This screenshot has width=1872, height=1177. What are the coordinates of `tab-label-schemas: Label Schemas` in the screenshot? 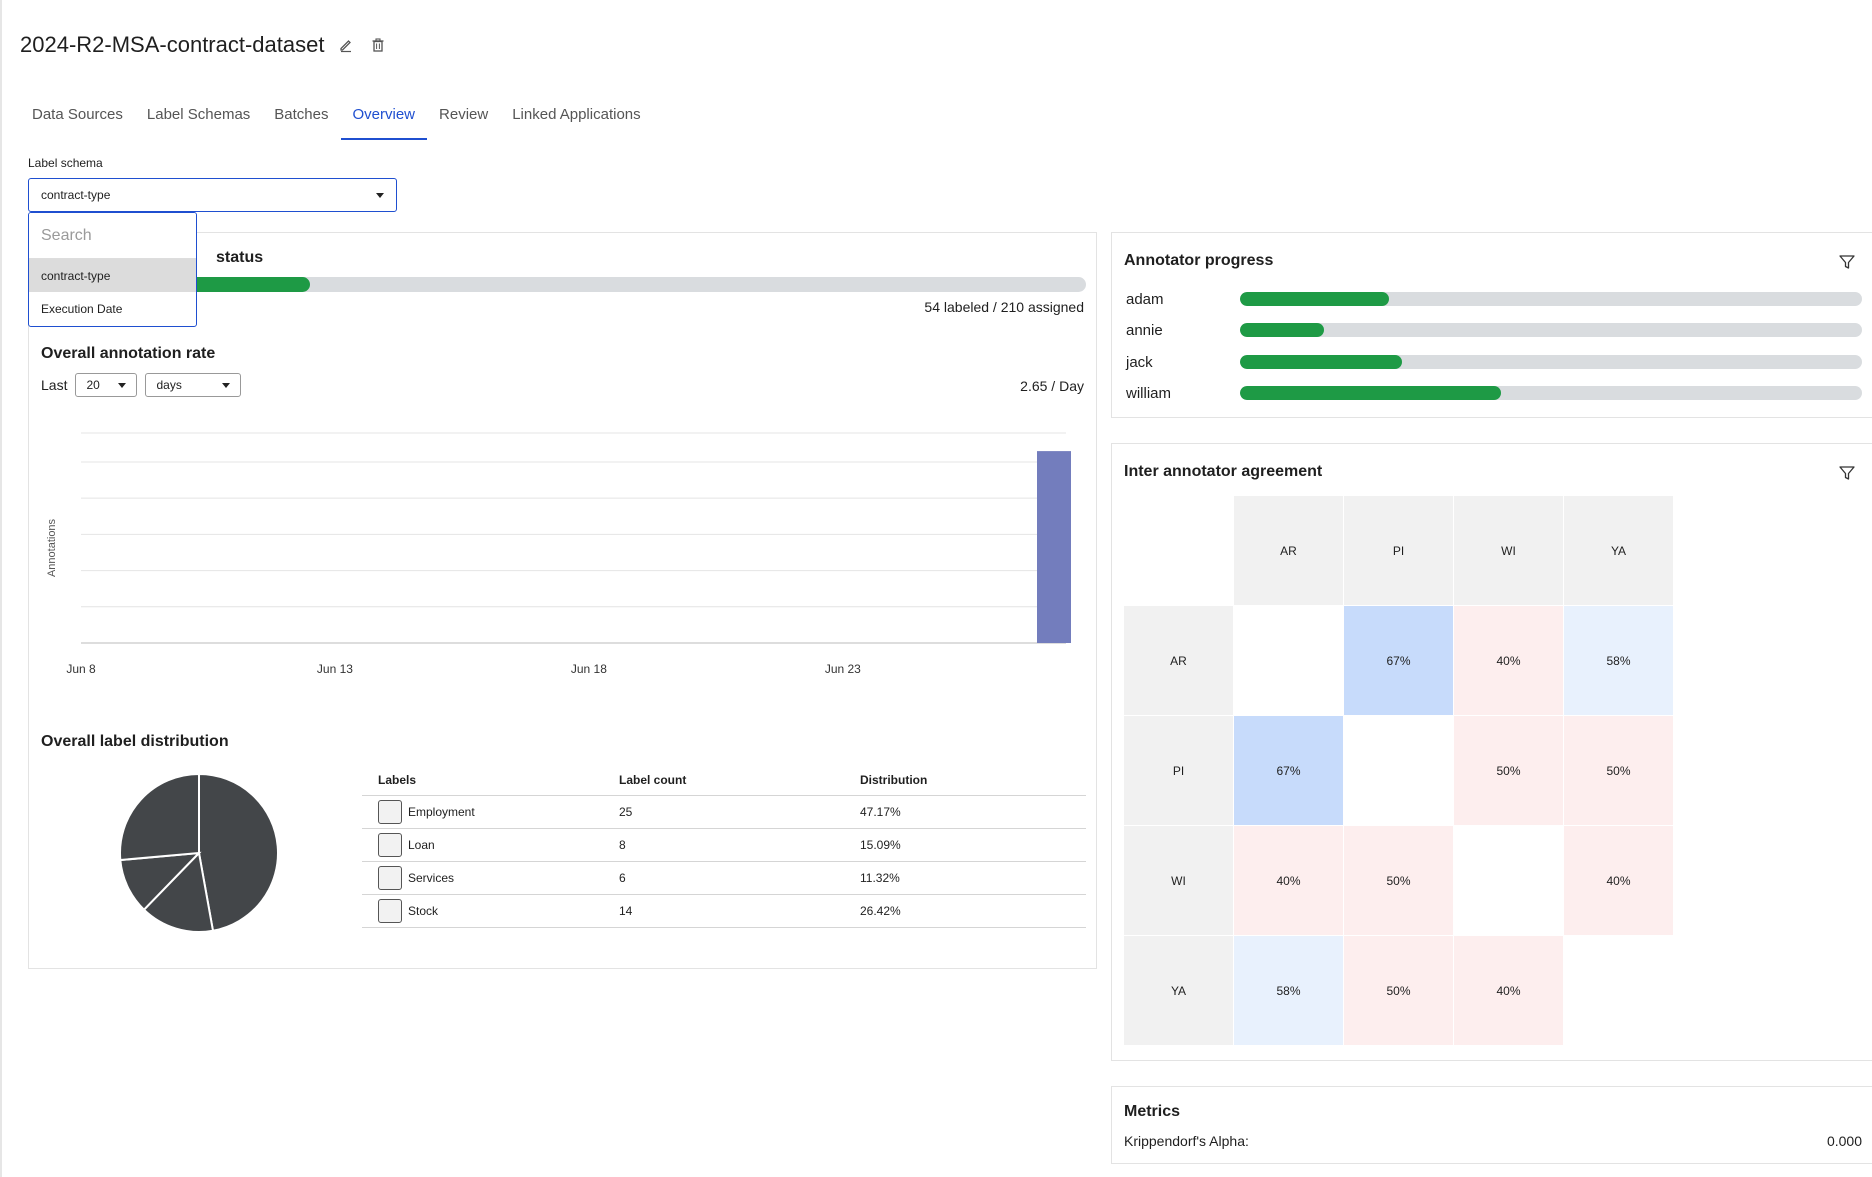 It's located at (198, 114).